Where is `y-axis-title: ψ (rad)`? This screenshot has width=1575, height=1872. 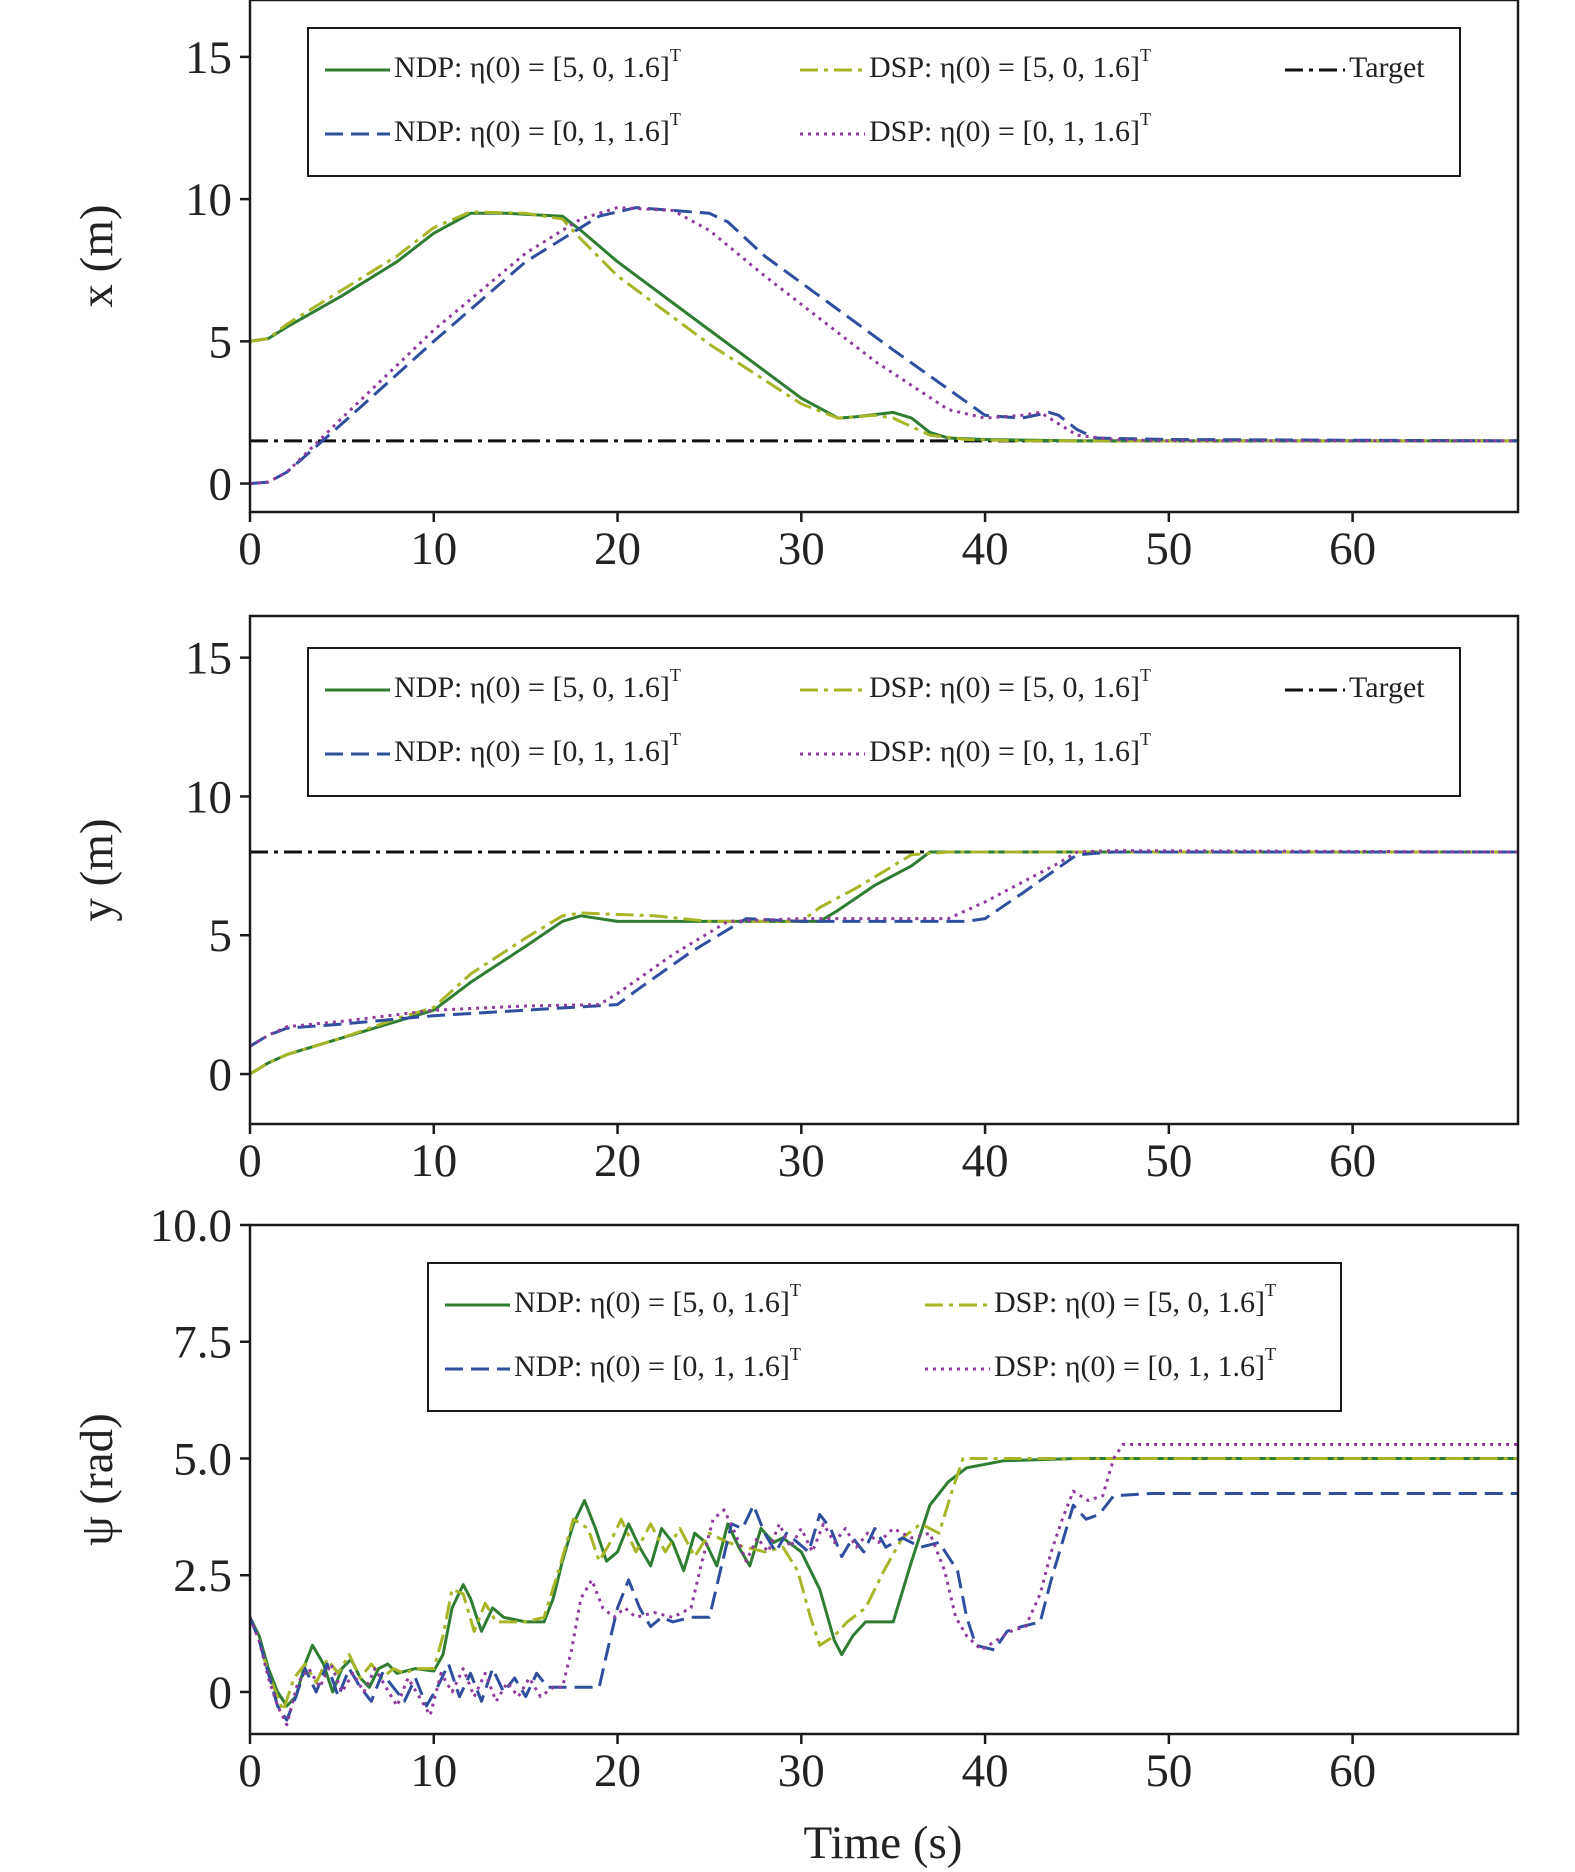 y-axis-title: ψ (rad) is located at coordinates (97, 1479).